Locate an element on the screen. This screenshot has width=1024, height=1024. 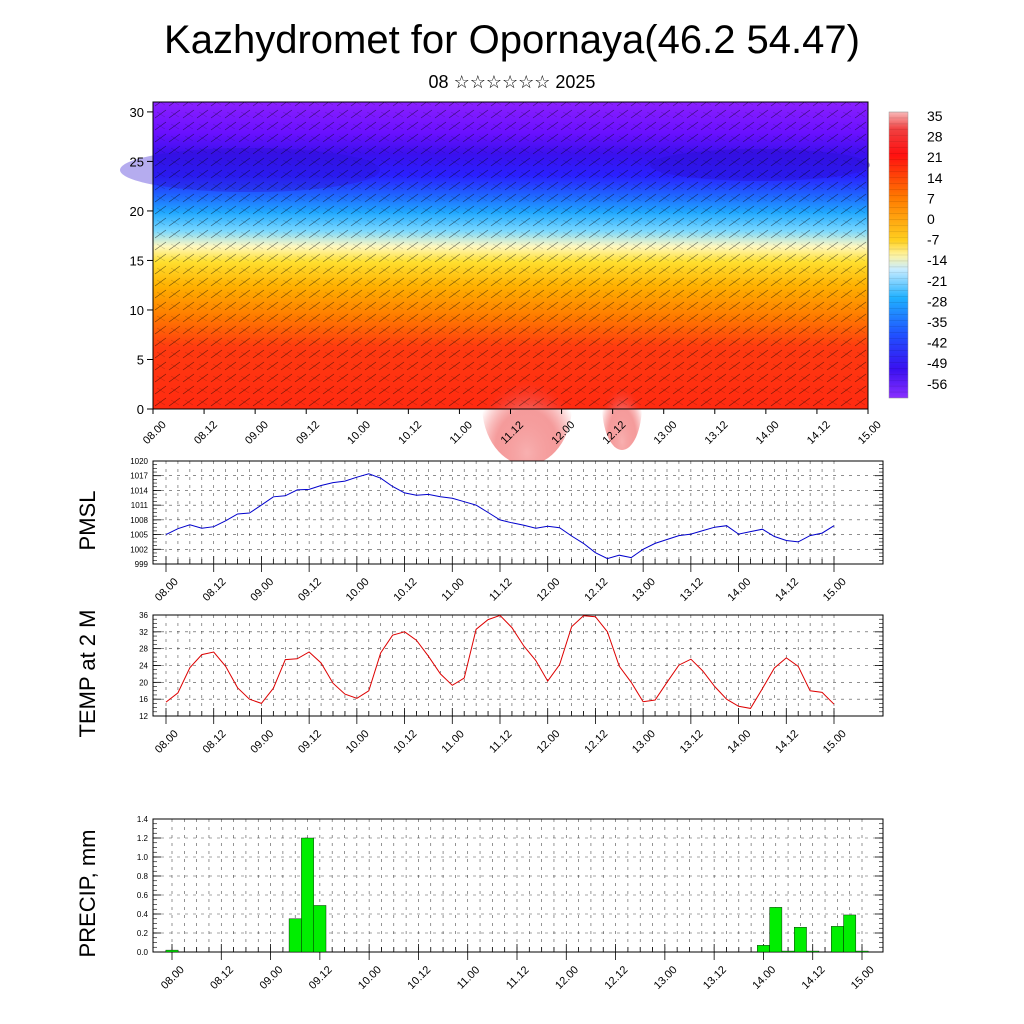
section-x-tick-label: 09.12 is located at coordinates (308, 433).